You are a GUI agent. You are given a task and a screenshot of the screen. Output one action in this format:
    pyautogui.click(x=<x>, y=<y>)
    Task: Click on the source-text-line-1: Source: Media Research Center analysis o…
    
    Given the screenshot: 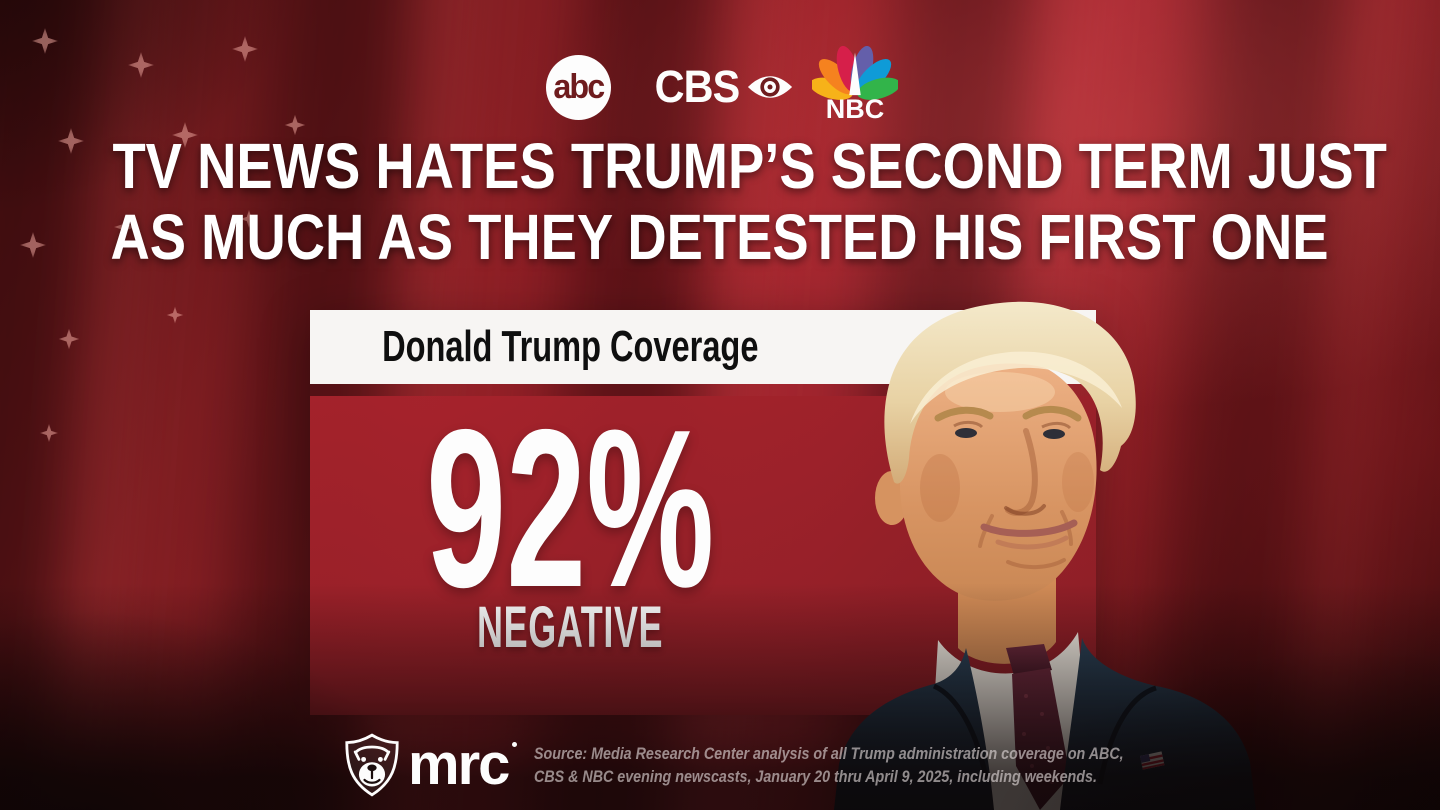 What is the action you would take?
    pyautogui.click(x=829, y=753)
    